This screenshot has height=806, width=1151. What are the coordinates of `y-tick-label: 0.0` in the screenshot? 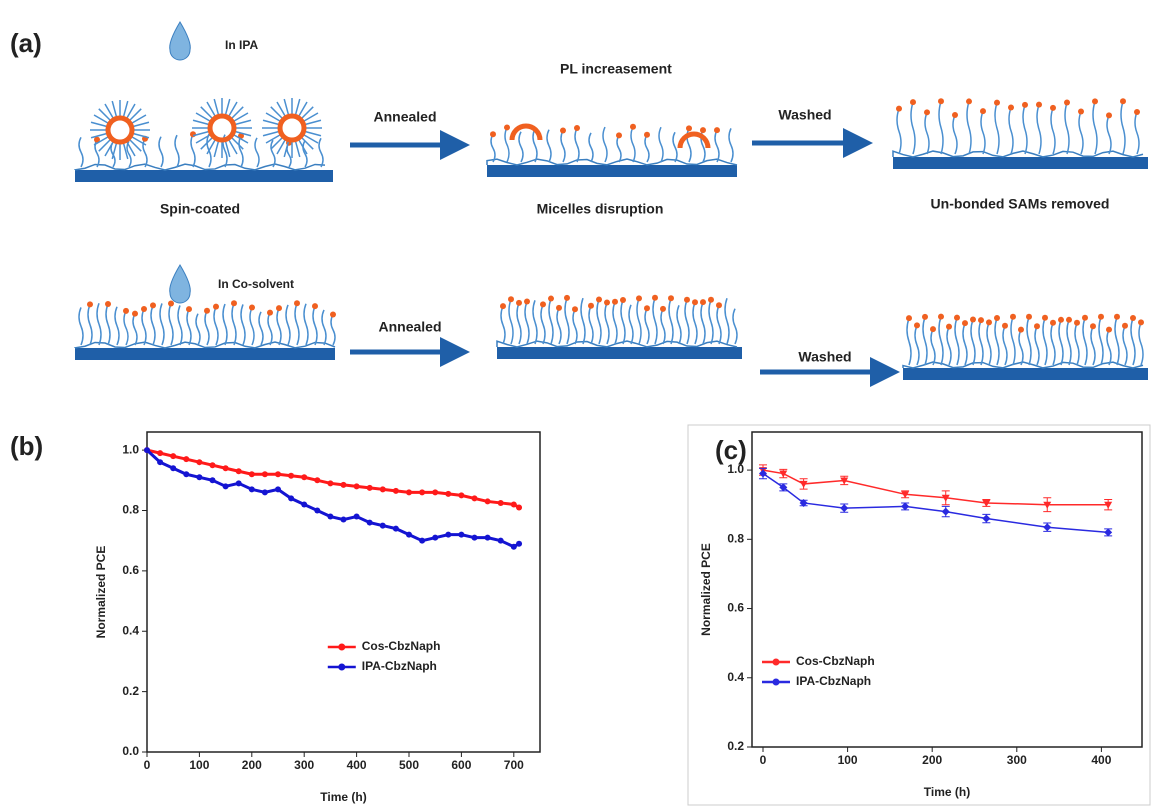 It's located at (130, 751).